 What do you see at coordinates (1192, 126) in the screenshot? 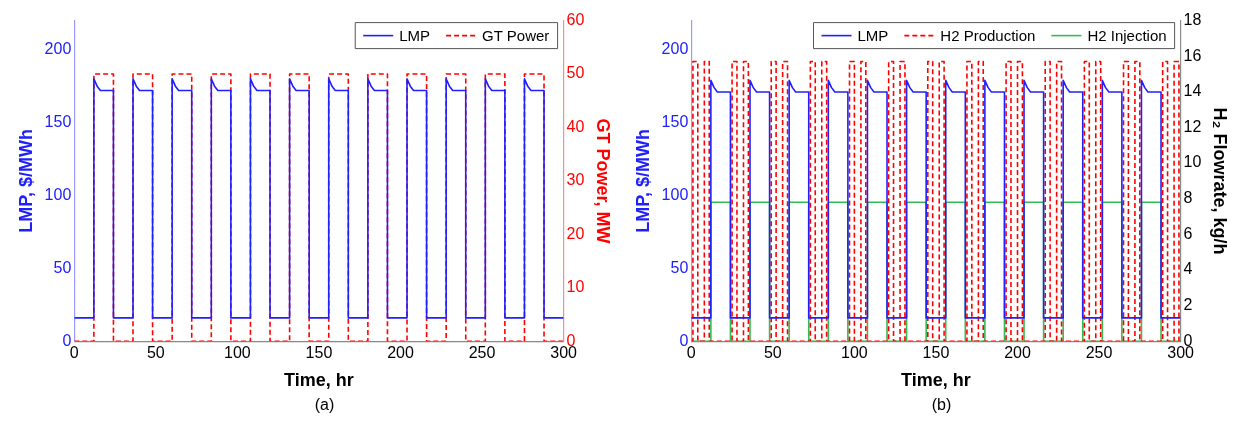
I see `y2-tick-label: 12` at bounding box center [1192, 126].